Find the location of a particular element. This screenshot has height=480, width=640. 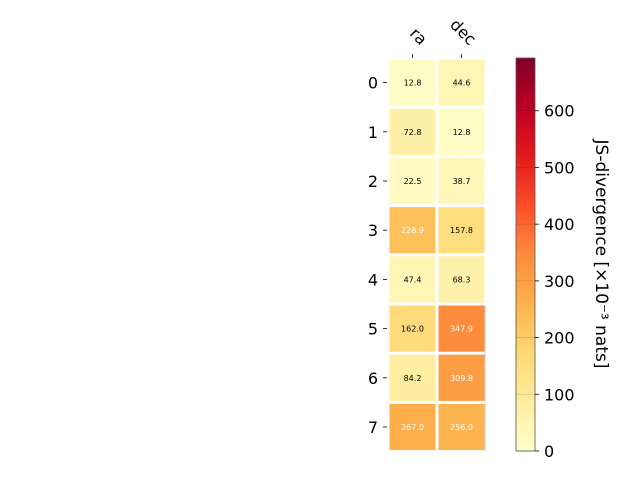

cell-value-label: 38.7 is located at coordinates (462, 181).